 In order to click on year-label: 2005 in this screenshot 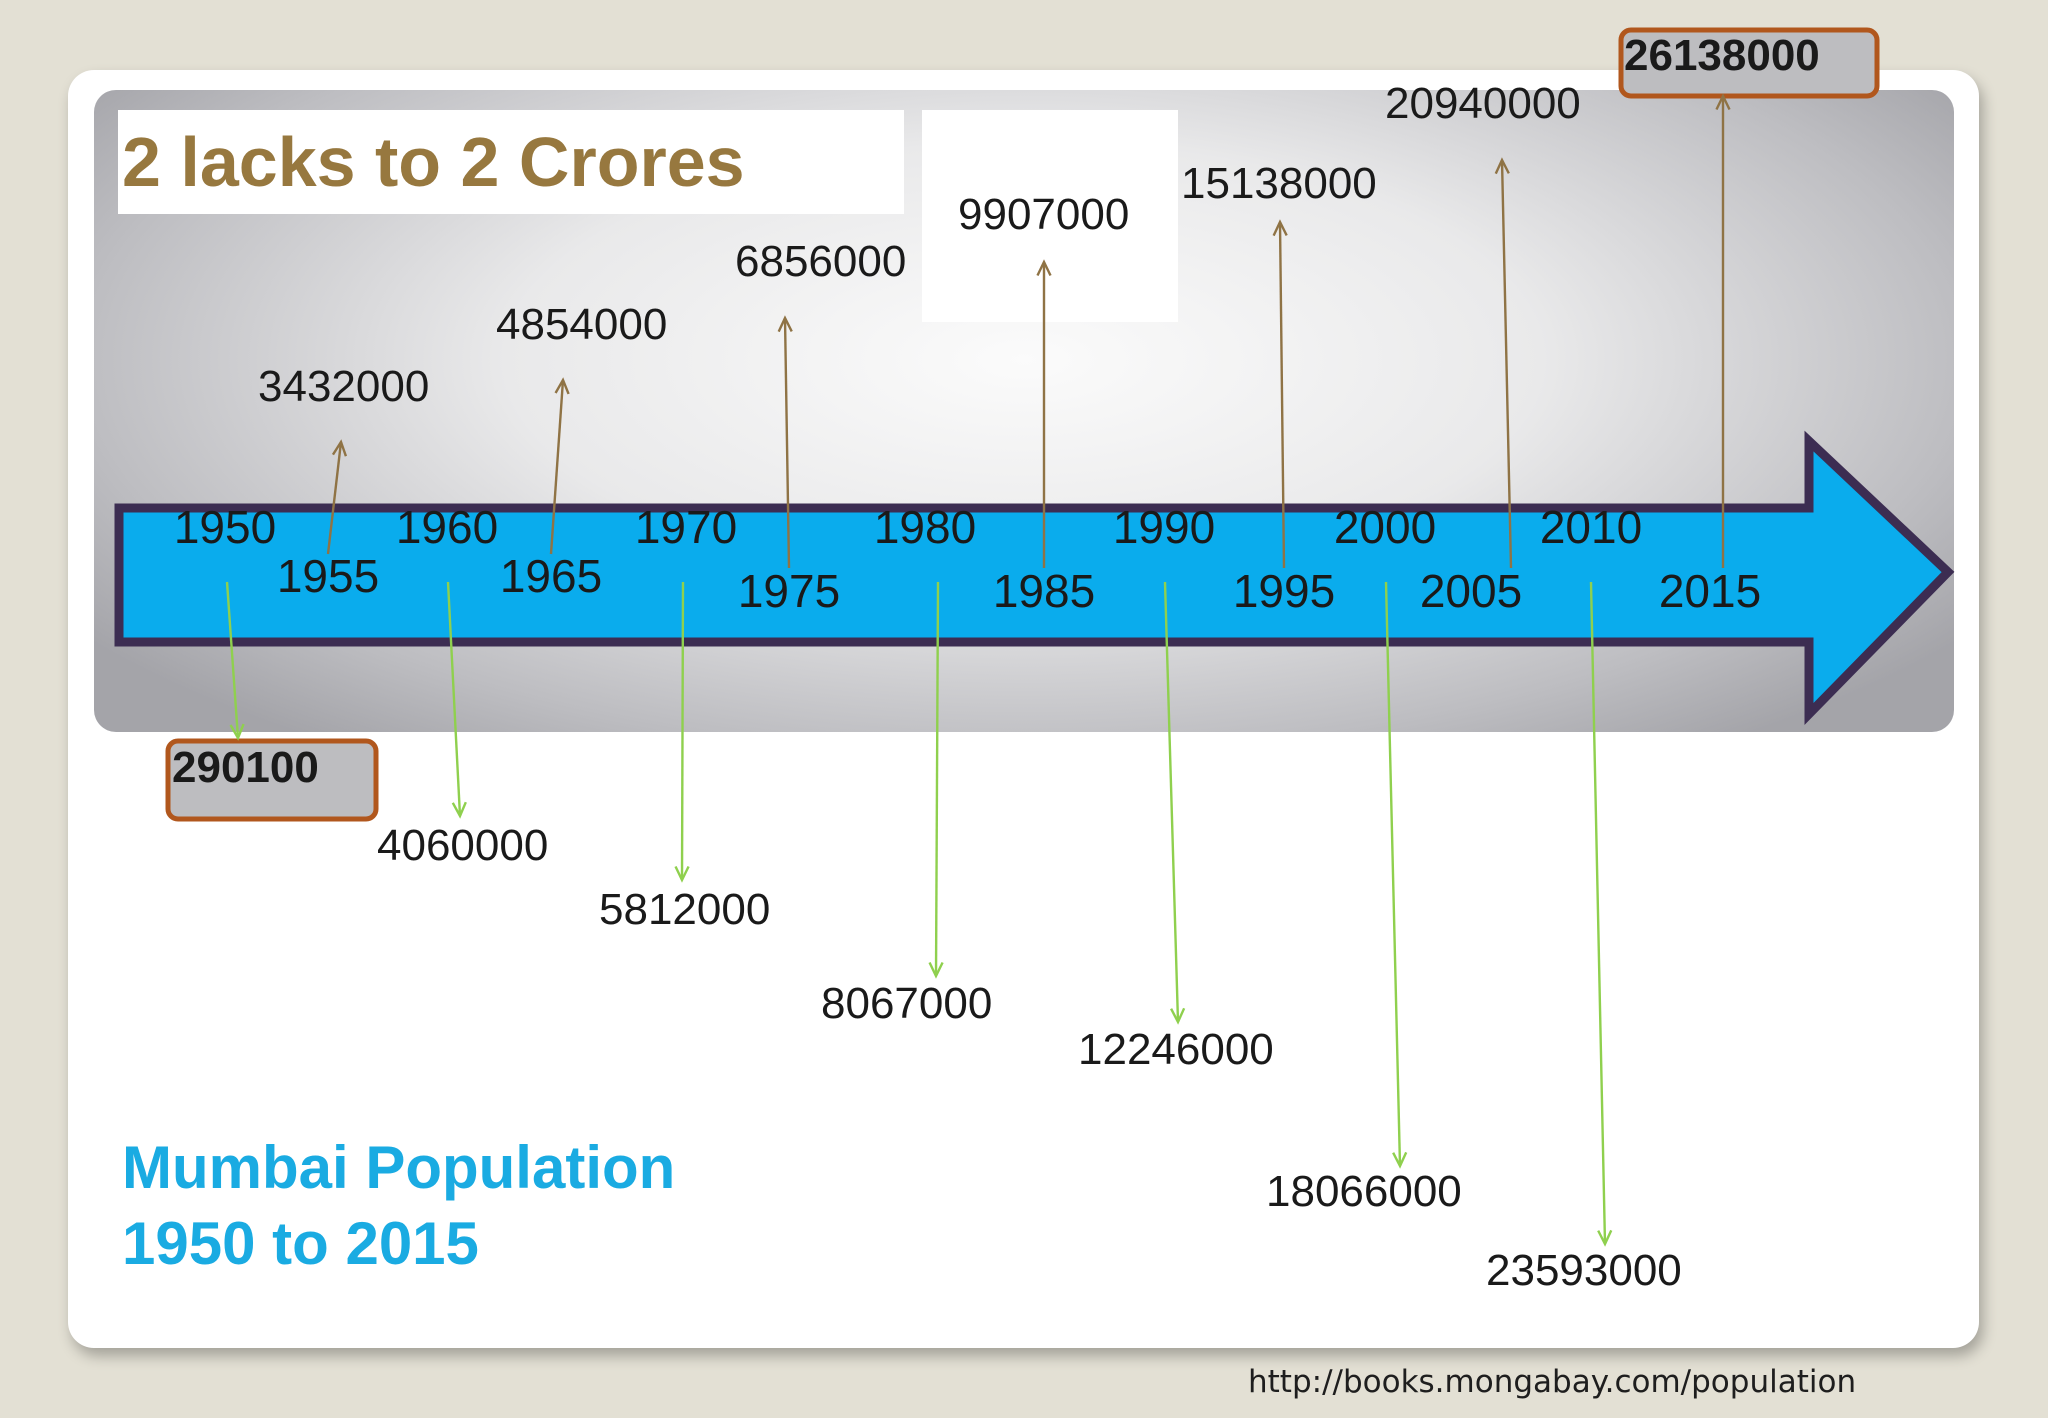, I will do `click(1471, 591)`.